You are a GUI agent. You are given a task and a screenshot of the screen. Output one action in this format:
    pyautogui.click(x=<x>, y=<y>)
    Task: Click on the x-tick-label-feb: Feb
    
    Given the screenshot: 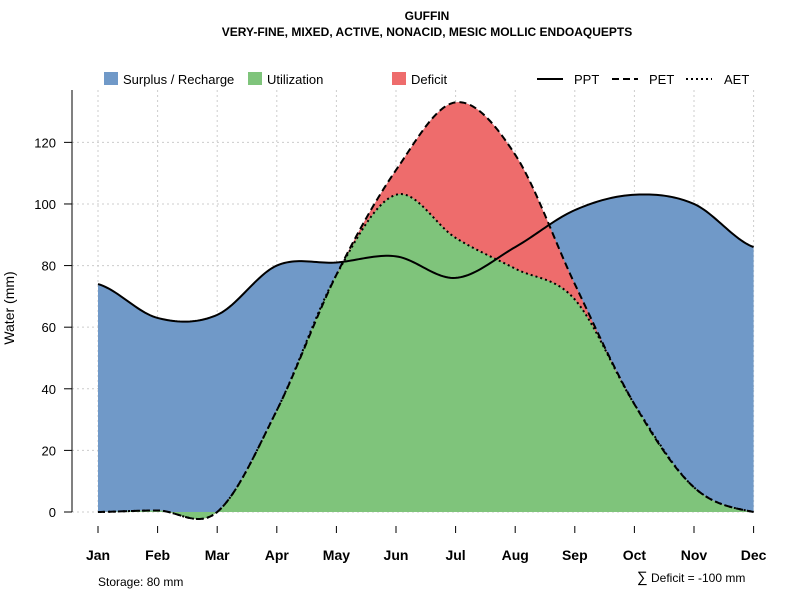 What is the action you would take?
    pyautogui.click(x=157, y=555)
    